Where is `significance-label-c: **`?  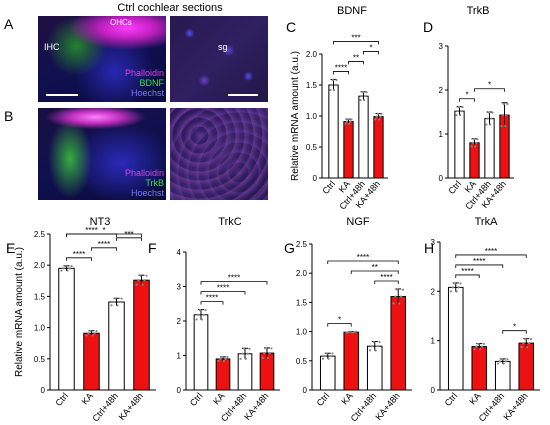
significance-label-c: ** is located at coordinates (356, 57).